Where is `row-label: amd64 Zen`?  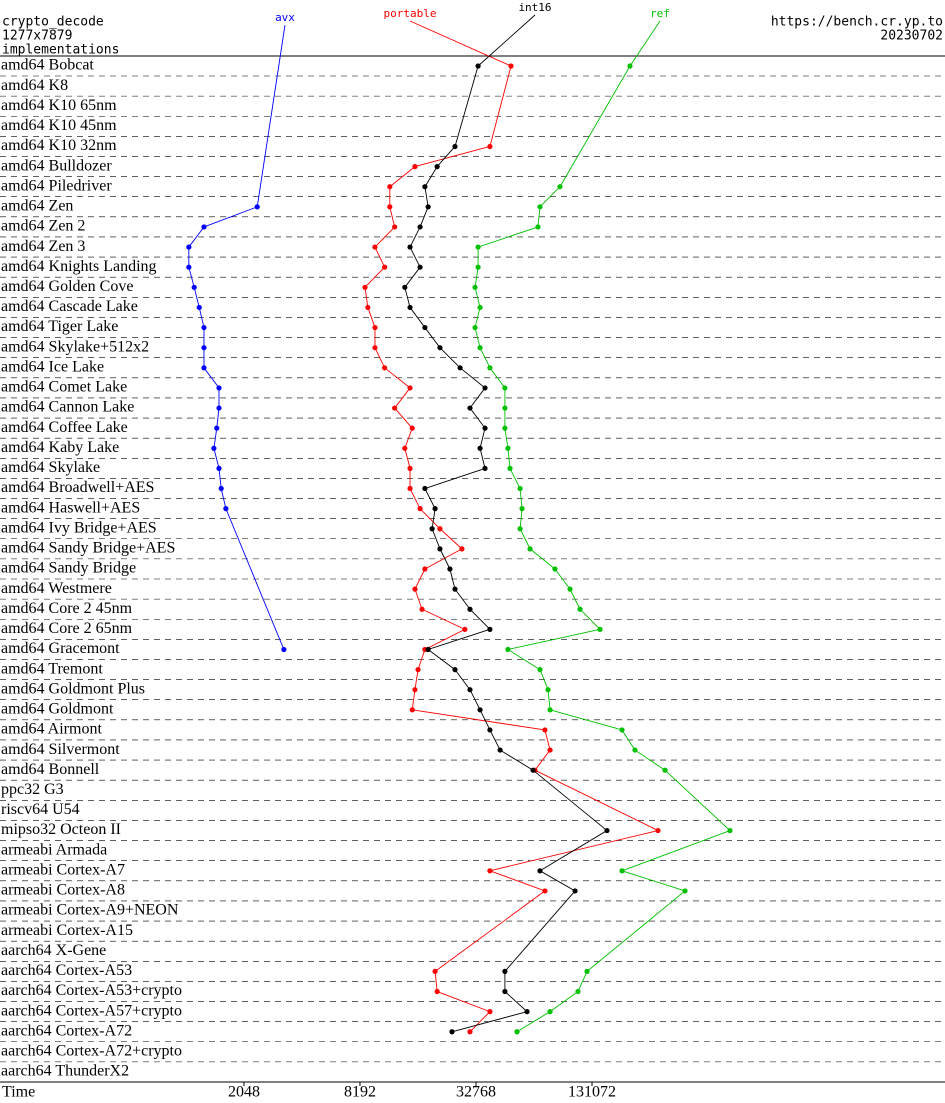
row-label: amd64 Zen is located at coordinates (37, 206).